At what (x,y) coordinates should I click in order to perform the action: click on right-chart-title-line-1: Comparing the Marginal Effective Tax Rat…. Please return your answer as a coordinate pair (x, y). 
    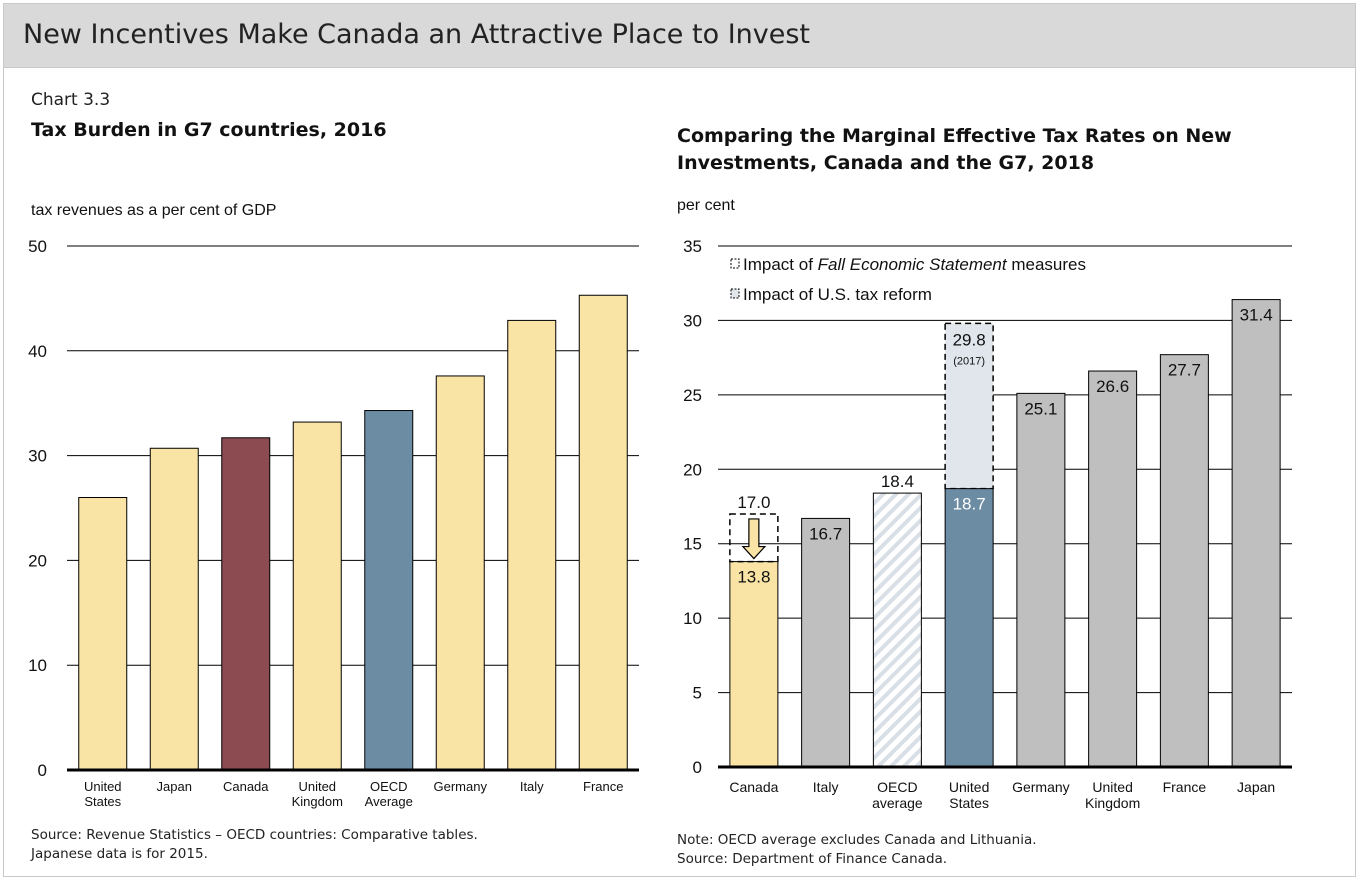
    Looking at the image, I should click on (954, 136).